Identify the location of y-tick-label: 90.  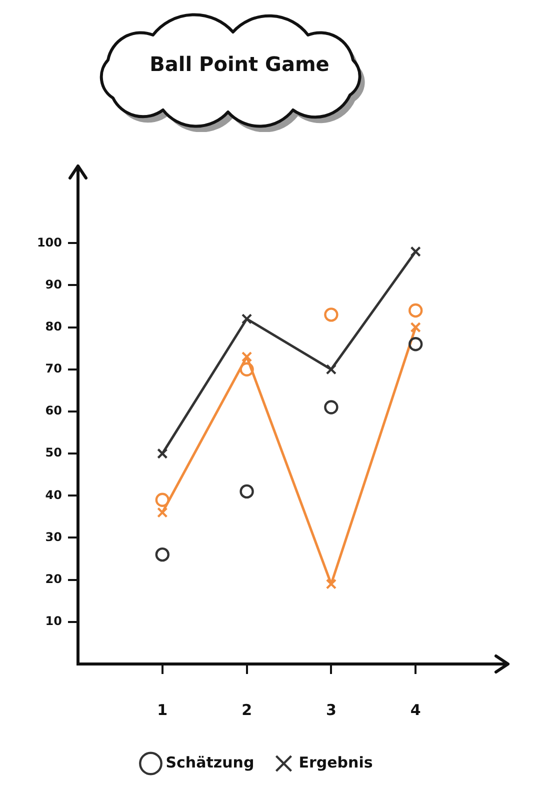
(53, 284).